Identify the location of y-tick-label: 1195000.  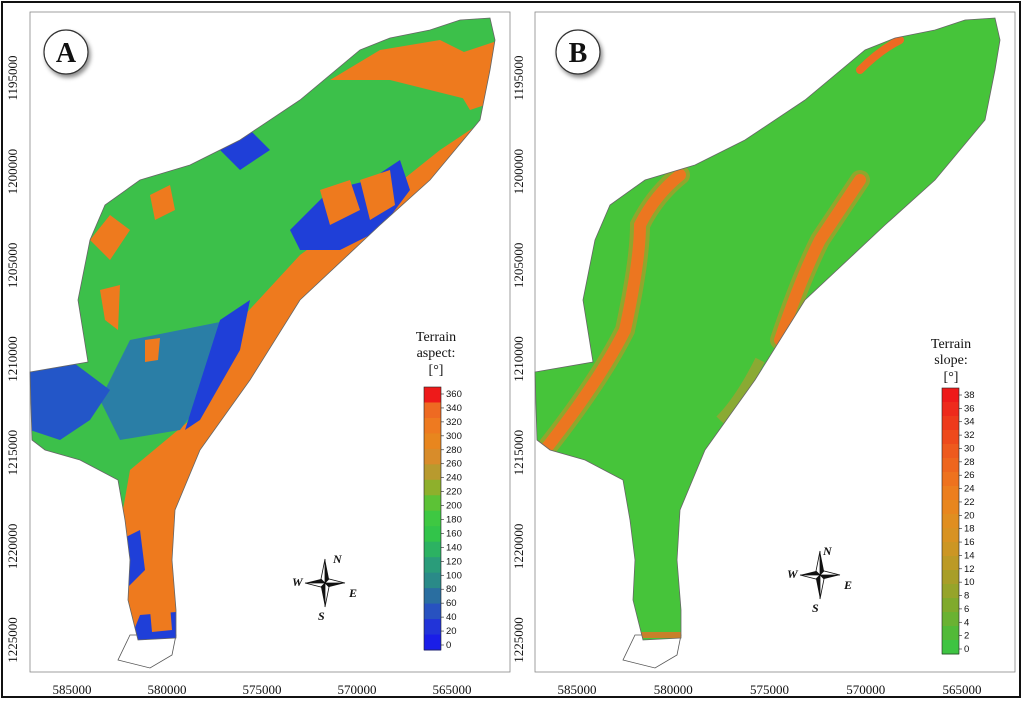
(518, 77).